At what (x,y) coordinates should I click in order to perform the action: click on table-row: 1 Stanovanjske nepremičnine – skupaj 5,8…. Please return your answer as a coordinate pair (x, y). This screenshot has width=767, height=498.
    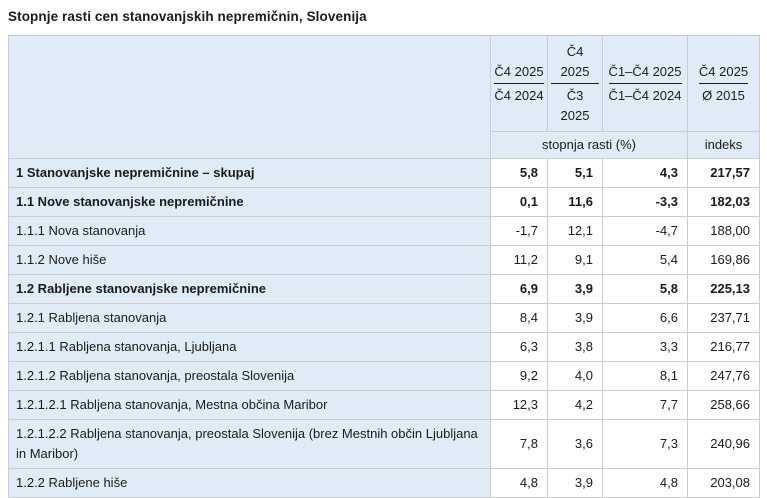
    Looking at the image, I should click on (384, 173).